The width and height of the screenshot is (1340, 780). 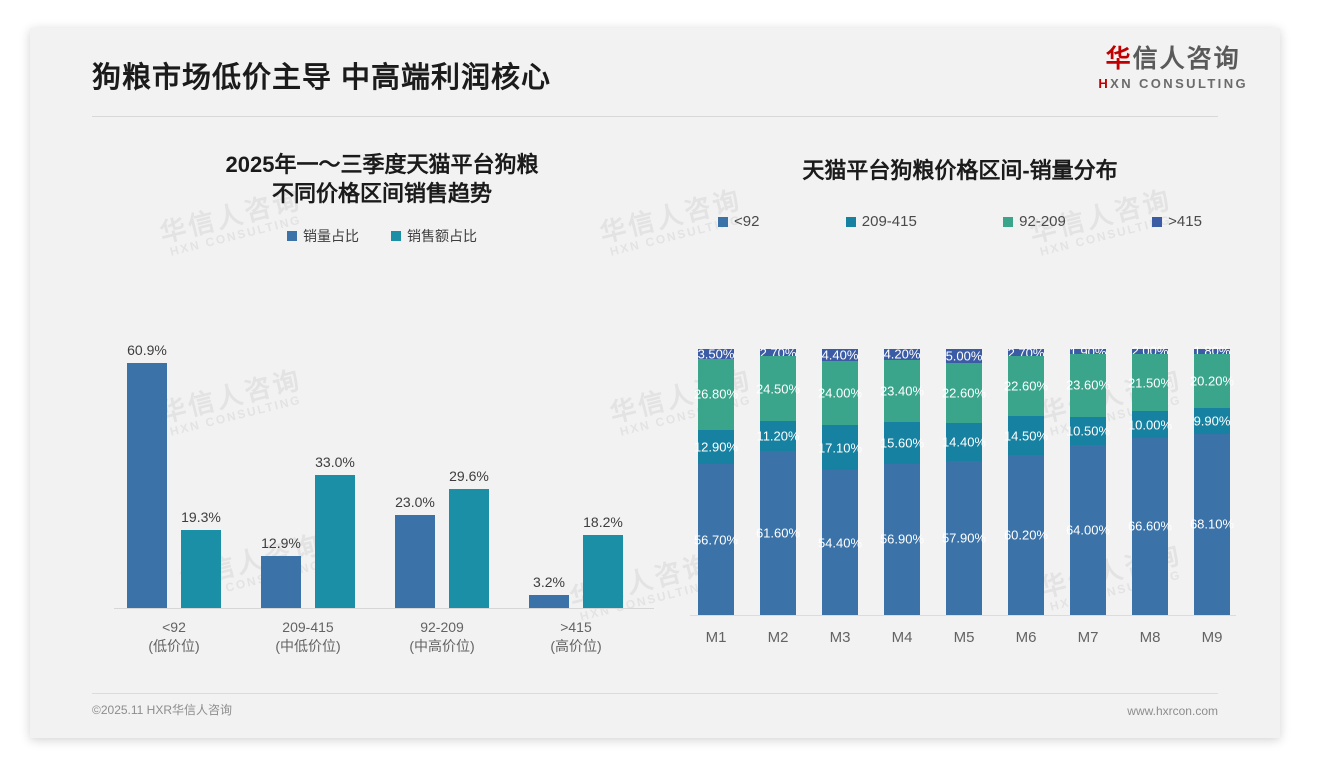 I want to click on bar-item: 29.6%, so click(x=469, y=538).